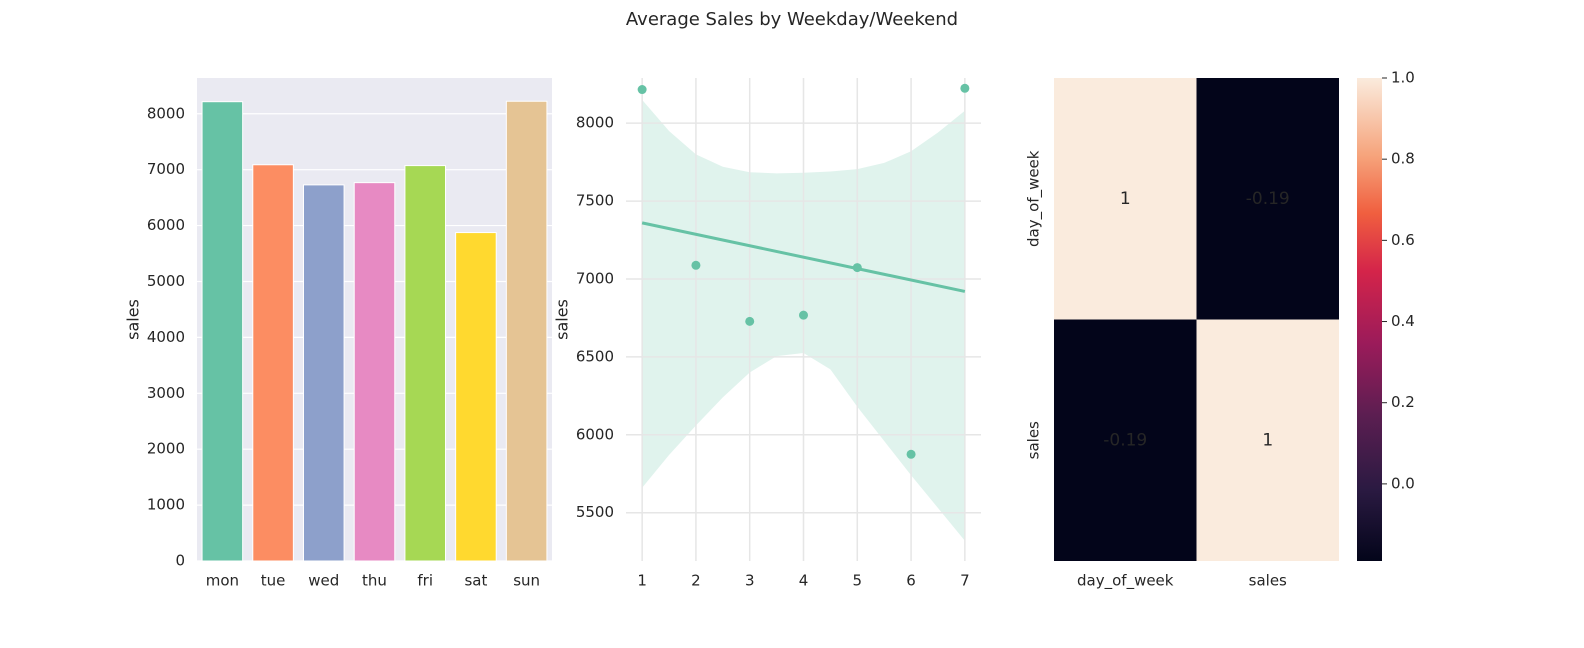 This screenshot has height=648, width=1584. What do you see at coordinates (1403, 483) in the screenshot?
I see `colorbar-tick-label: 0.0` at bounding box center [1403, 483].